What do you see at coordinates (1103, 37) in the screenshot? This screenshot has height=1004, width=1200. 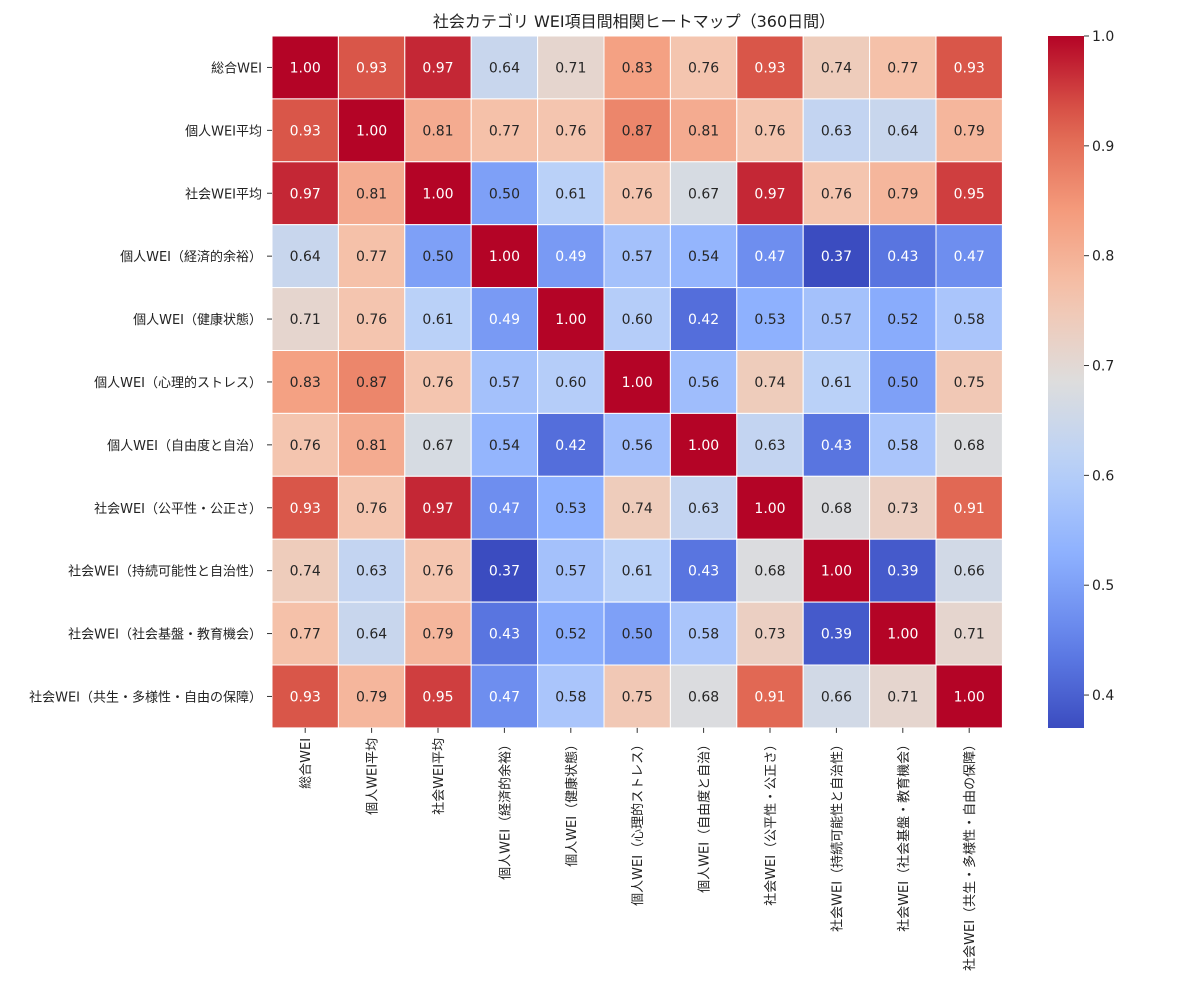 I see `colorbar-tick-label: 1.0` at bounding box center [1103, 37].